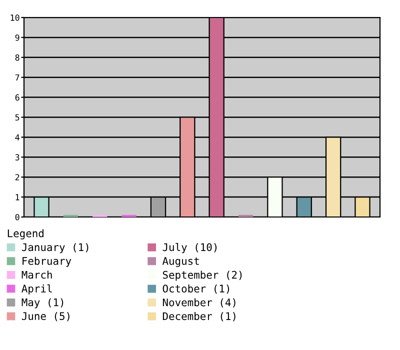 The height and width of the screenshot is (350, 400). I want to click on legend-label: October (1), so click(196, 289).